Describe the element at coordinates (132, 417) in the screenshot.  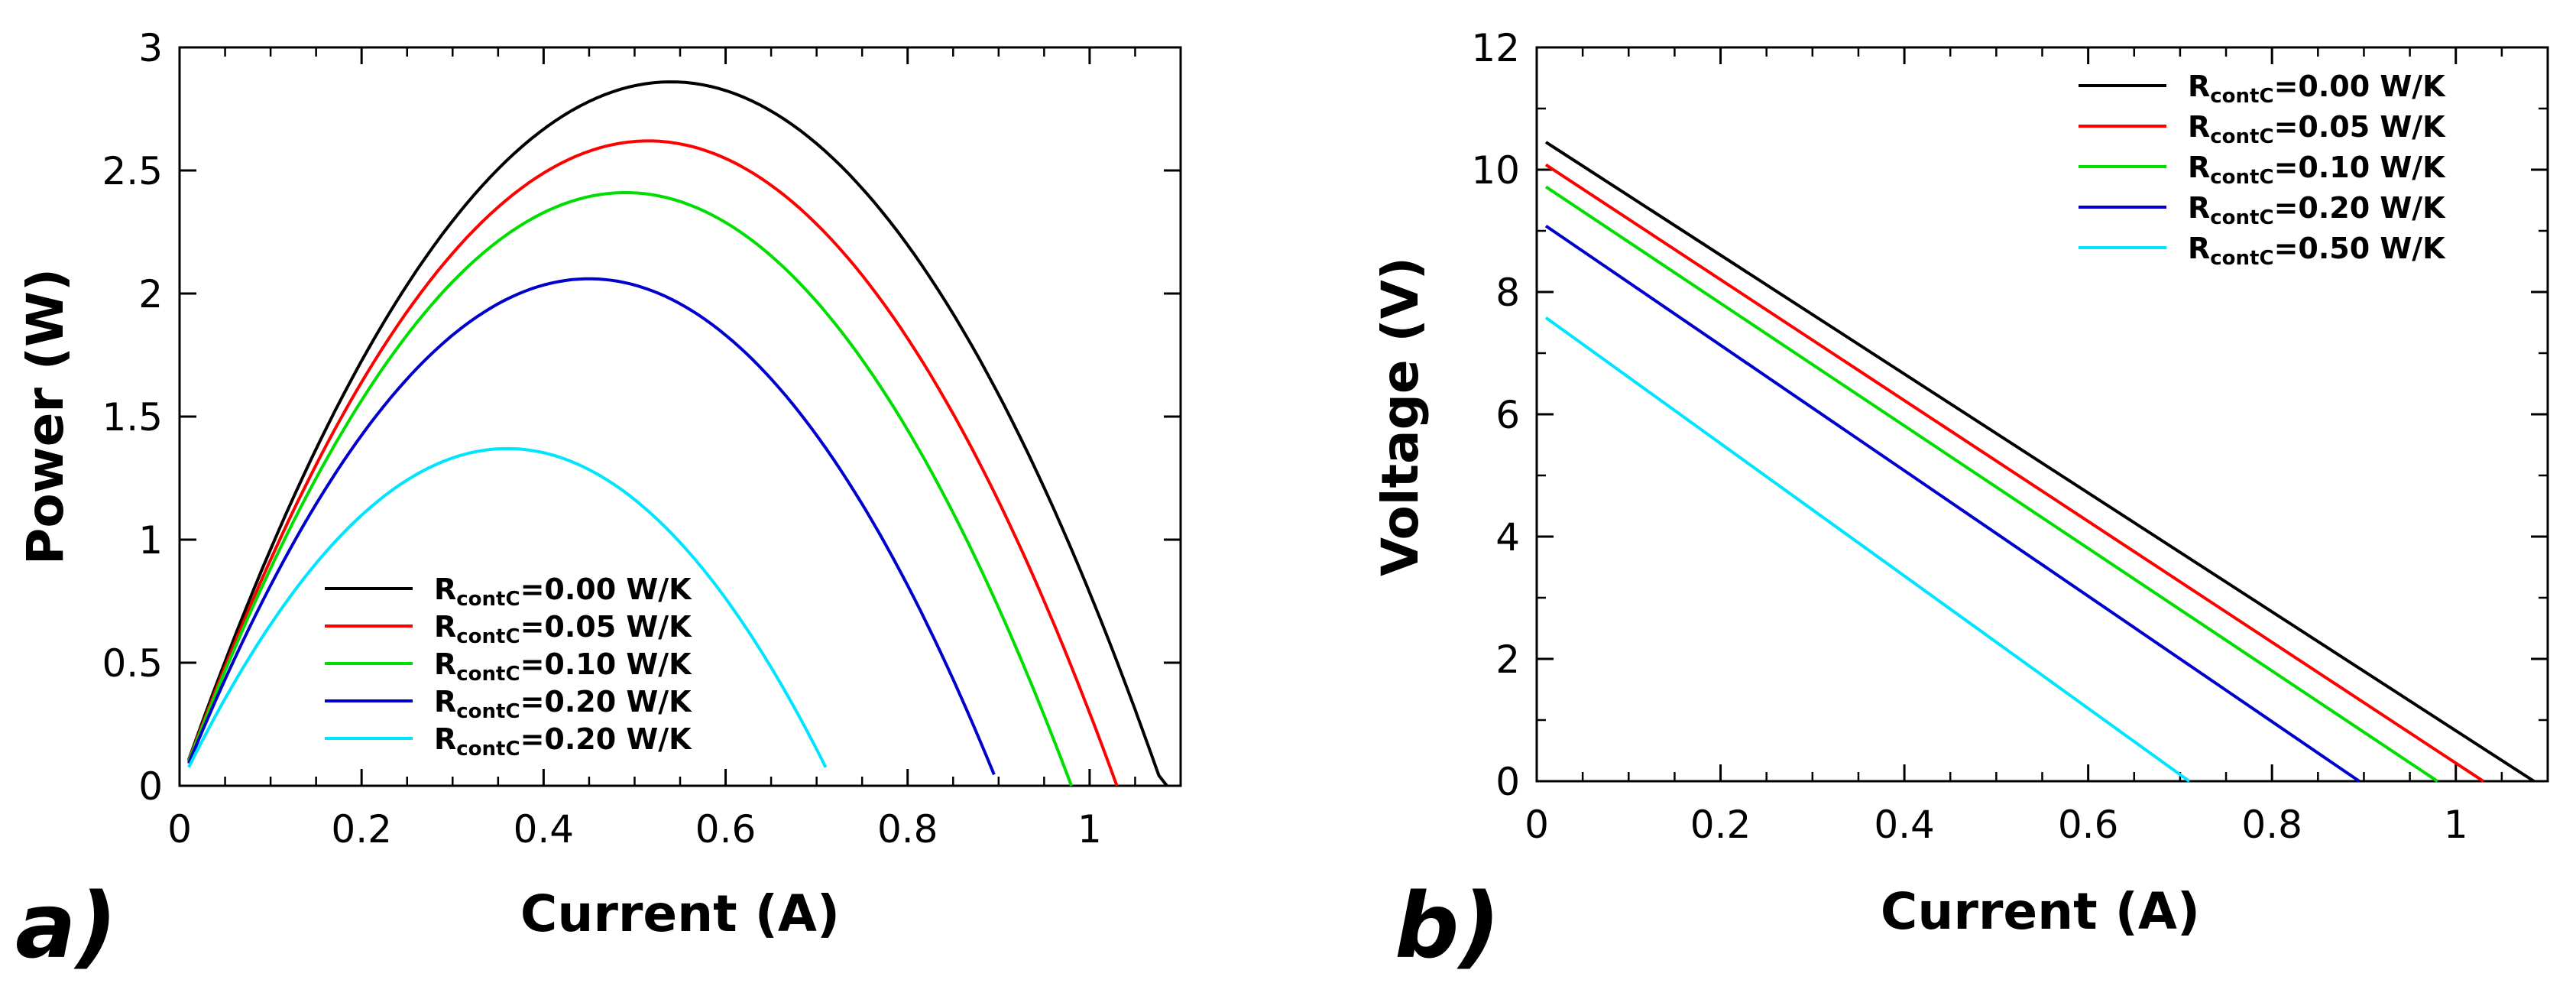
I see `y-tick-label: 1.5` at that location.